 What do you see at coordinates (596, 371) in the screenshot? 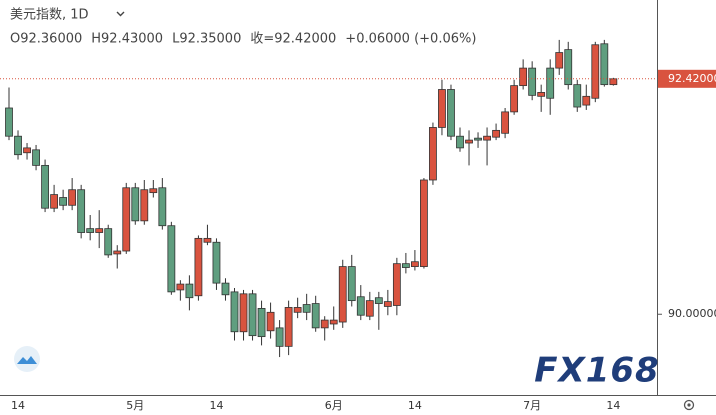
I see `watermark: FX168` at bounding box center [596, 371].